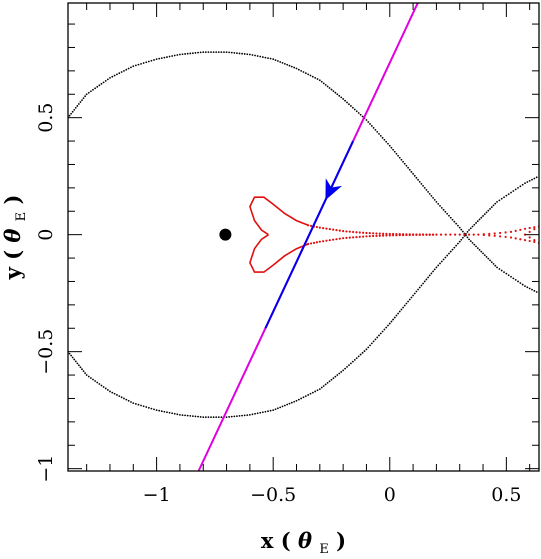 Image resolution: width=541 pixels, height=559 pixels. I want to click on y-axis-label-open: (, so click(12, 255).